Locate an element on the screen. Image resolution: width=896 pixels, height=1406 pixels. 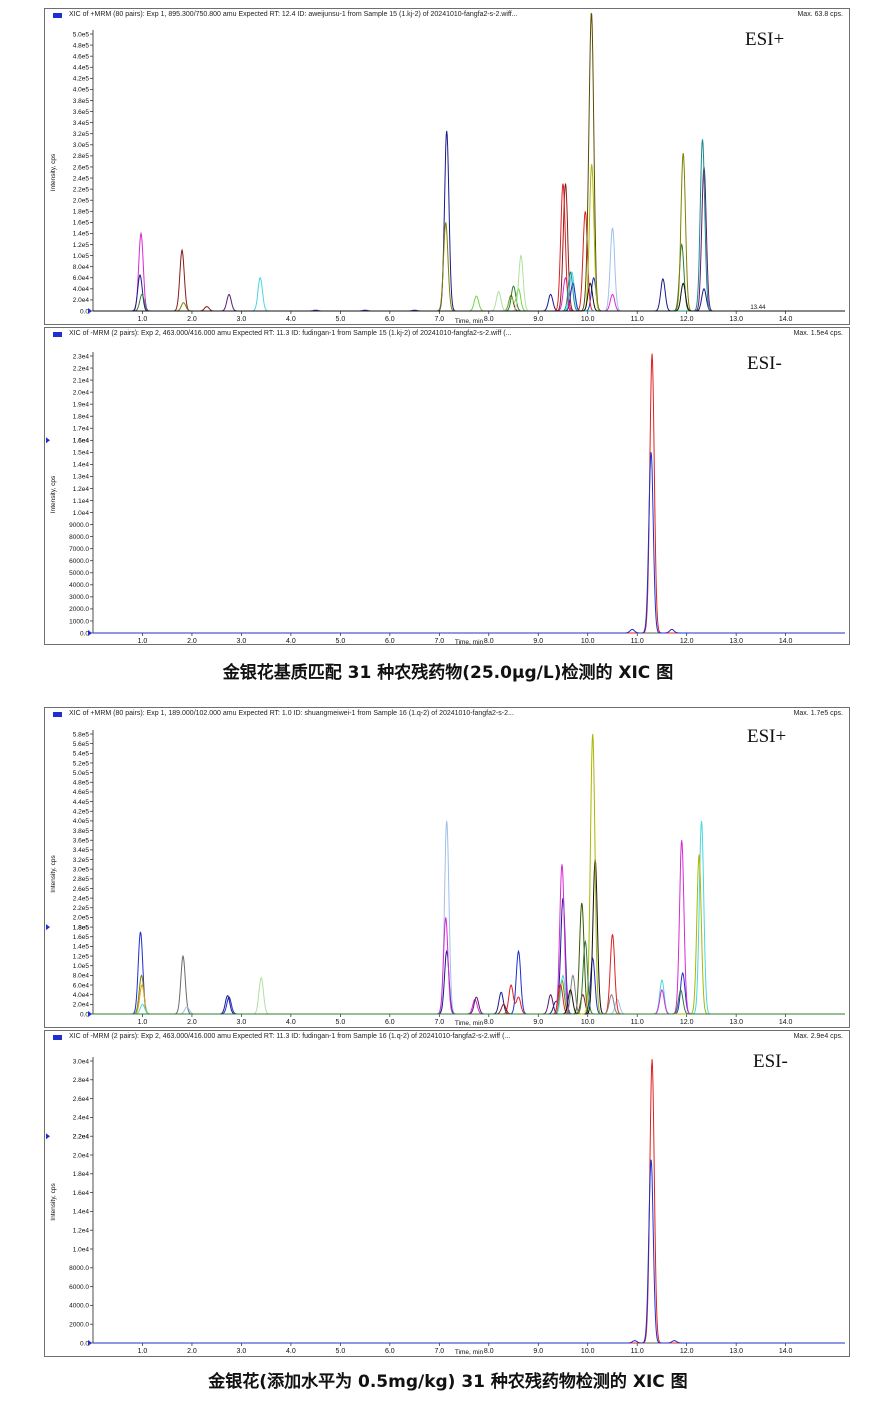
y-tick-label: 2.3e4 is located at coordinates (81, 356).